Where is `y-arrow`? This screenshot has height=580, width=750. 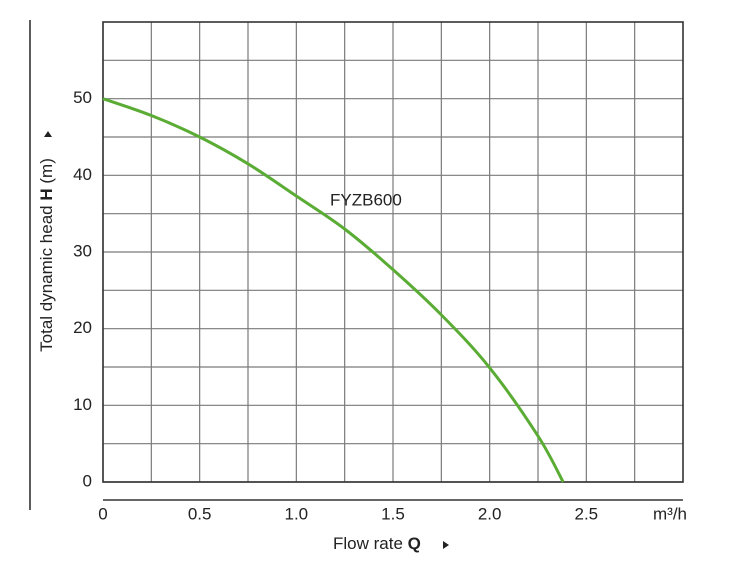 y-arrow is located at coordinates (48, 134).